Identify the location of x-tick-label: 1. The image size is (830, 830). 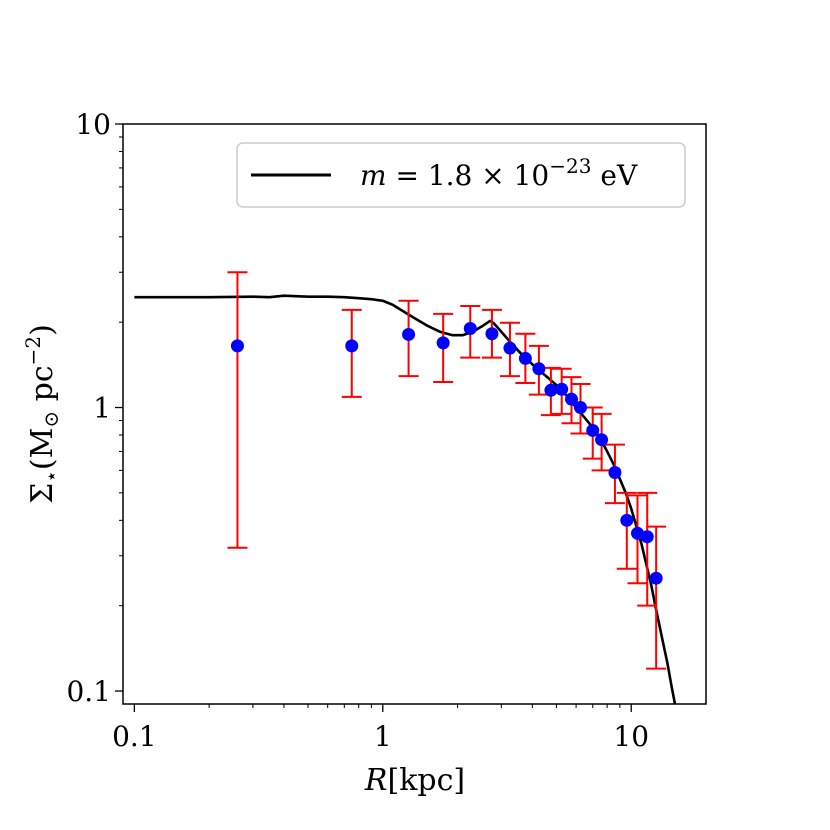
(383, 736).